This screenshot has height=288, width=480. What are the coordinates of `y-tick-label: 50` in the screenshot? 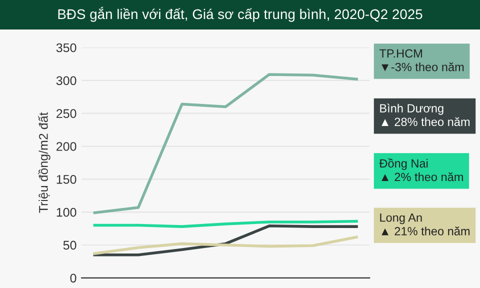 It's located at (69, 245).